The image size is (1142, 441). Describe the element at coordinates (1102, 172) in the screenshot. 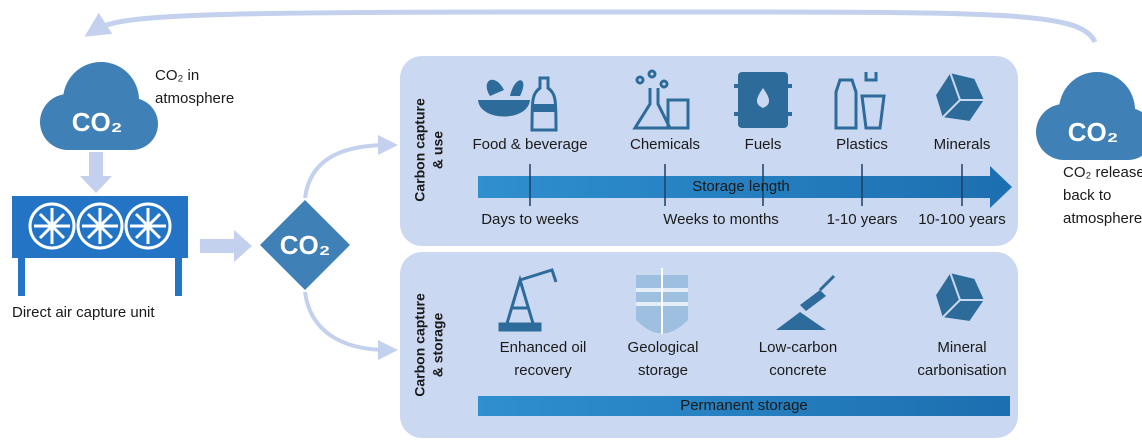

I see `released-label: CO₂ released` at that location.